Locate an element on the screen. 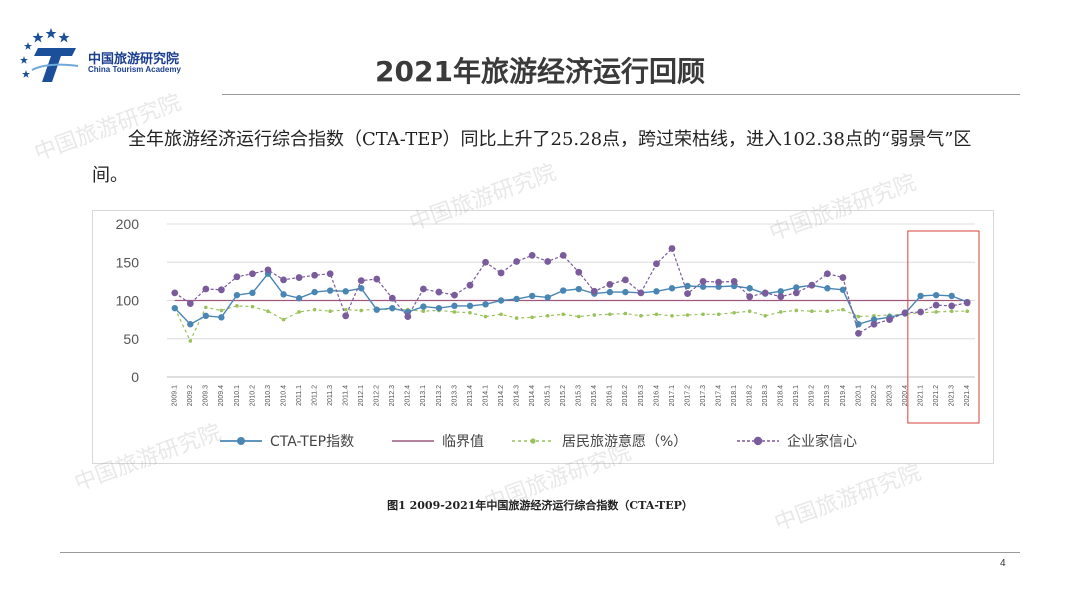 This screenshot has width=1080, height=608. x-tick-label: 2012.1 is located at coordinates (361, 396).